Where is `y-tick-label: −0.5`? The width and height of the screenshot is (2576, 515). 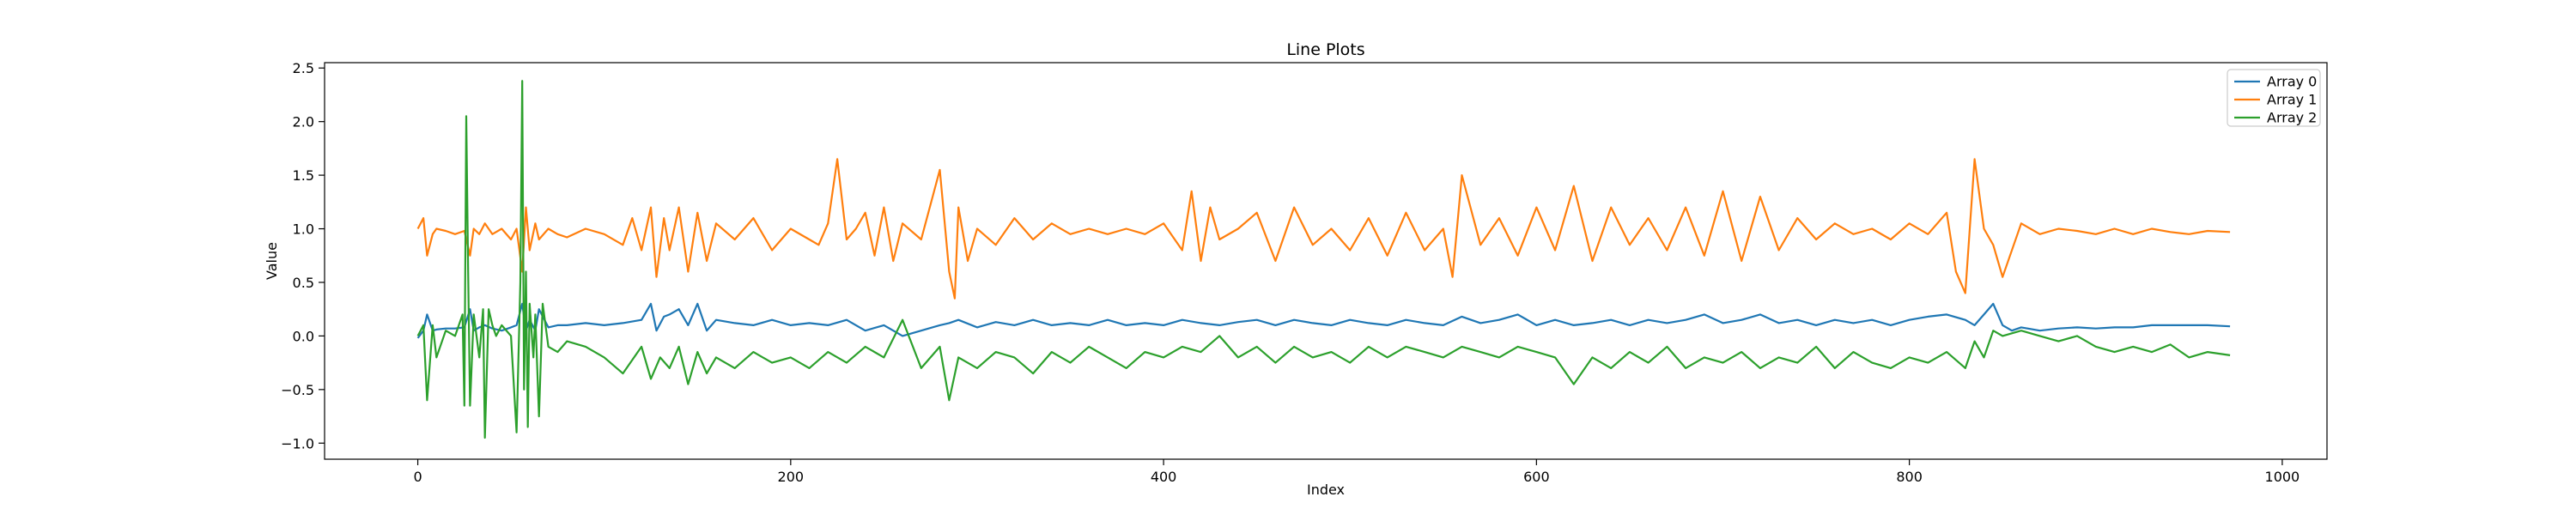
y-tick-label: −0.5 is located at coordinates (297, 390).